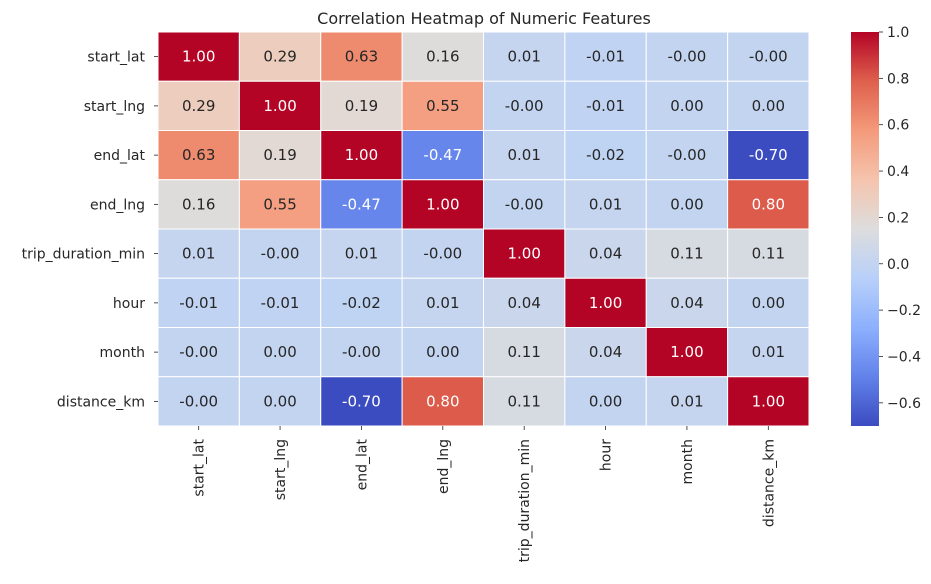  I want to click on colorbar: 1.0 0.8 0.6 0.4 0.2 0.0 −0.2 −0.4 −0.6, so click(886, 225).